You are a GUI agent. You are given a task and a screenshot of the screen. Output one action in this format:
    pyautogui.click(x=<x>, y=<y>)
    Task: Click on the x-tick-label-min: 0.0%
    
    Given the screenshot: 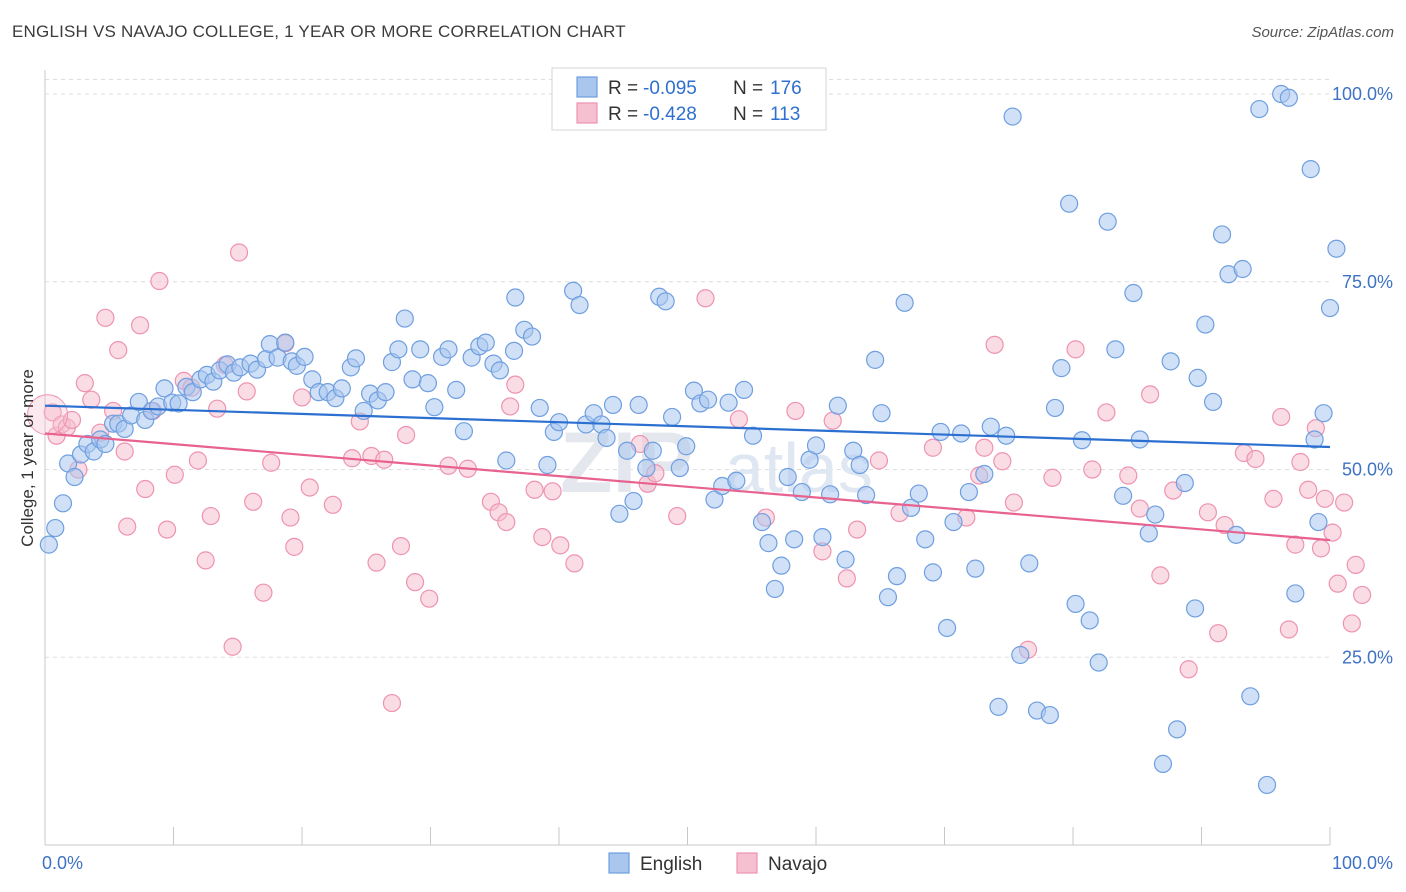 What is the action you would take?
    pyautogui.click(x=62, y=863)
    